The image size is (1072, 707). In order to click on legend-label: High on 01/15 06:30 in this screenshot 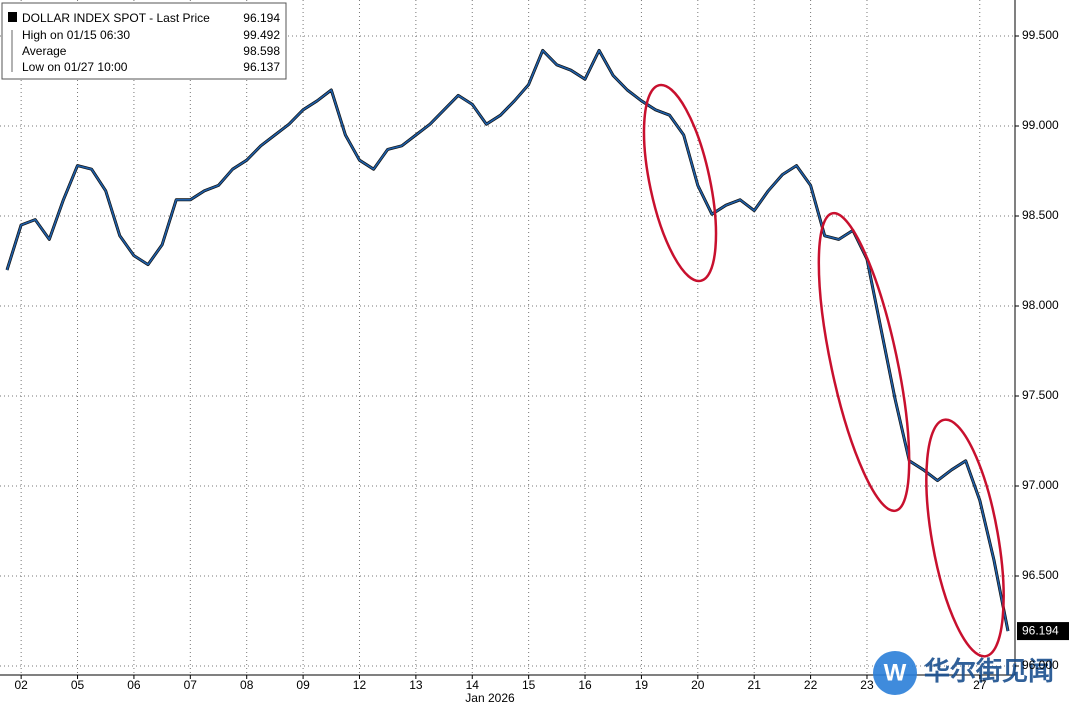, I will do `click(76, 35)`.